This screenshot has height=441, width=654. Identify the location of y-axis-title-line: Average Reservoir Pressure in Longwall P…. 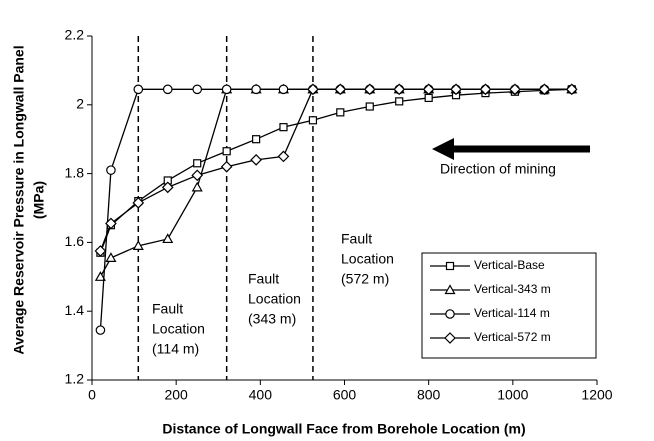
(19, 199).